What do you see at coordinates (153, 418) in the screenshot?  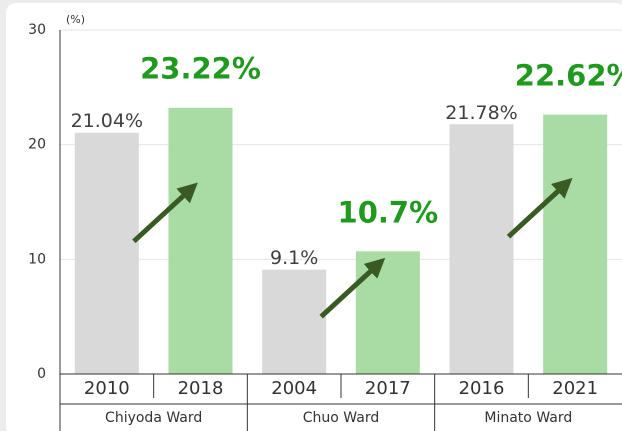 I see `group-label: Chiyoda Ward` at bounding box center [153, 418].